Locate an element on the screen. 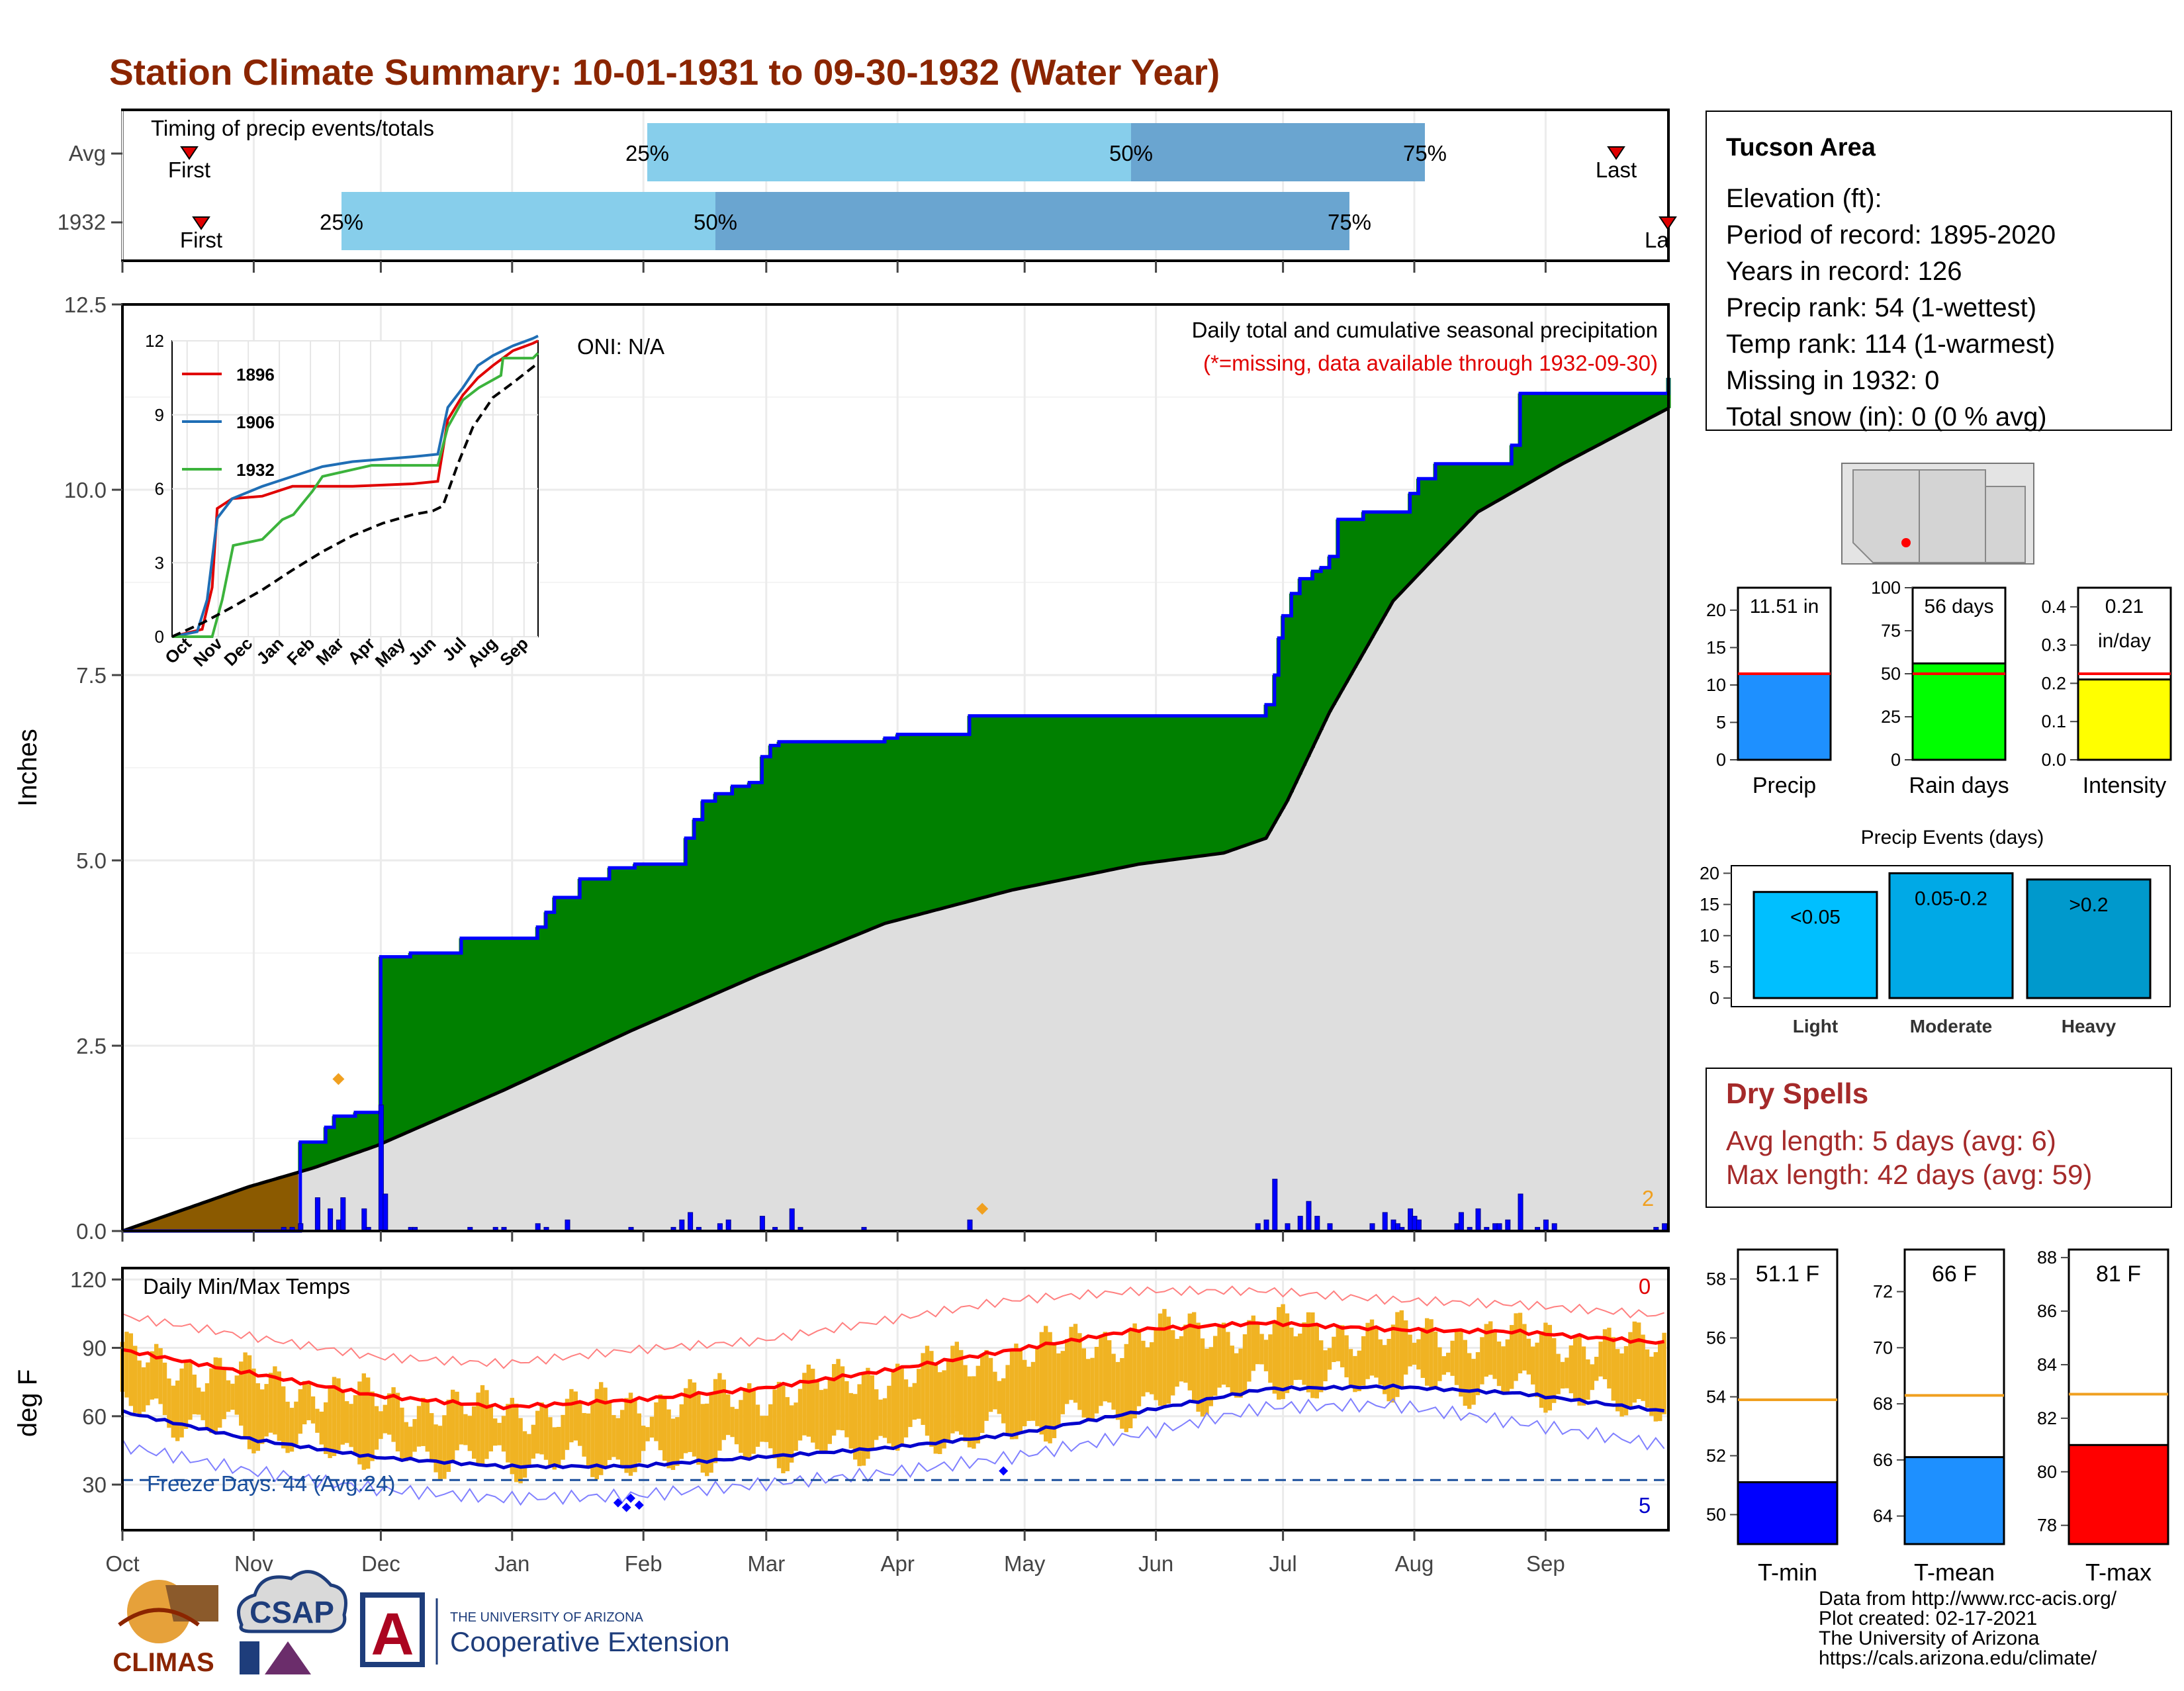  mini-bar-intensity: 0.0 0.1 0.2 0.3 0.4 0.21 in/day Intensity is located at coordinates (2106, 692).